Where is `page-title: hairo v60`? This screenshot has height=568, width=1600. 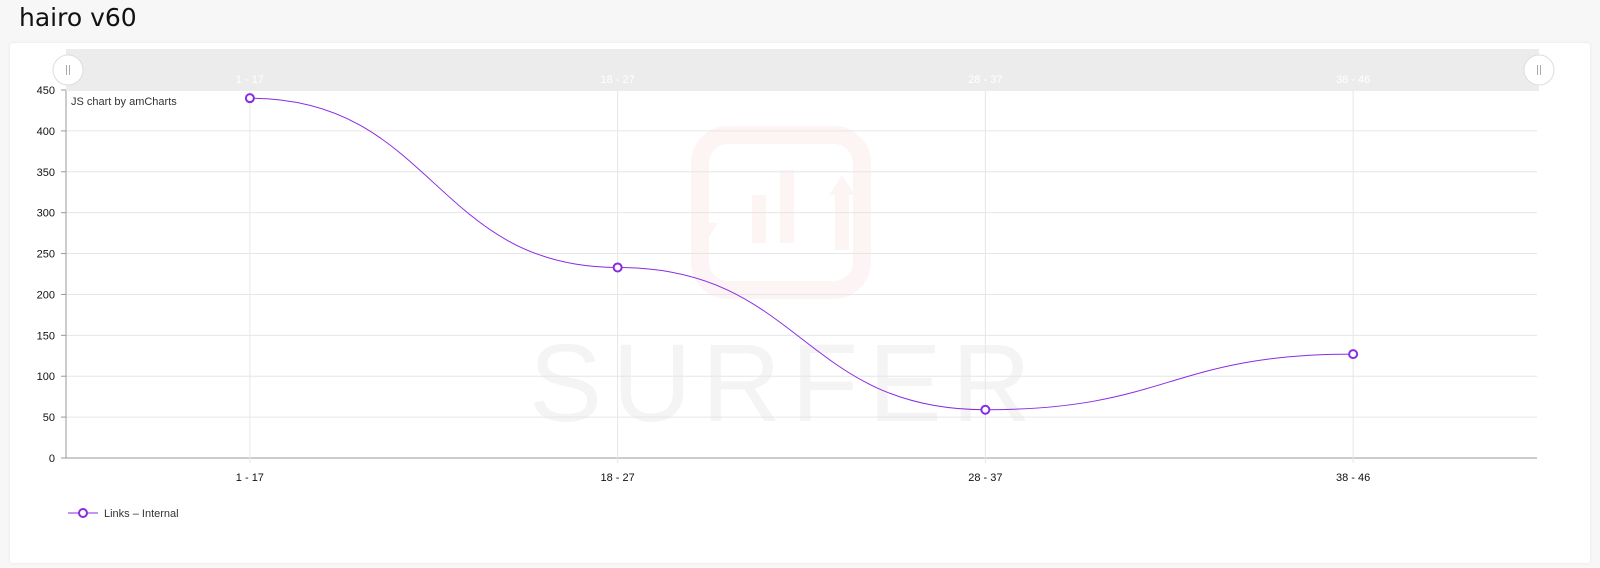
page-title: hairo v60 is located at coordinates (78, 17).